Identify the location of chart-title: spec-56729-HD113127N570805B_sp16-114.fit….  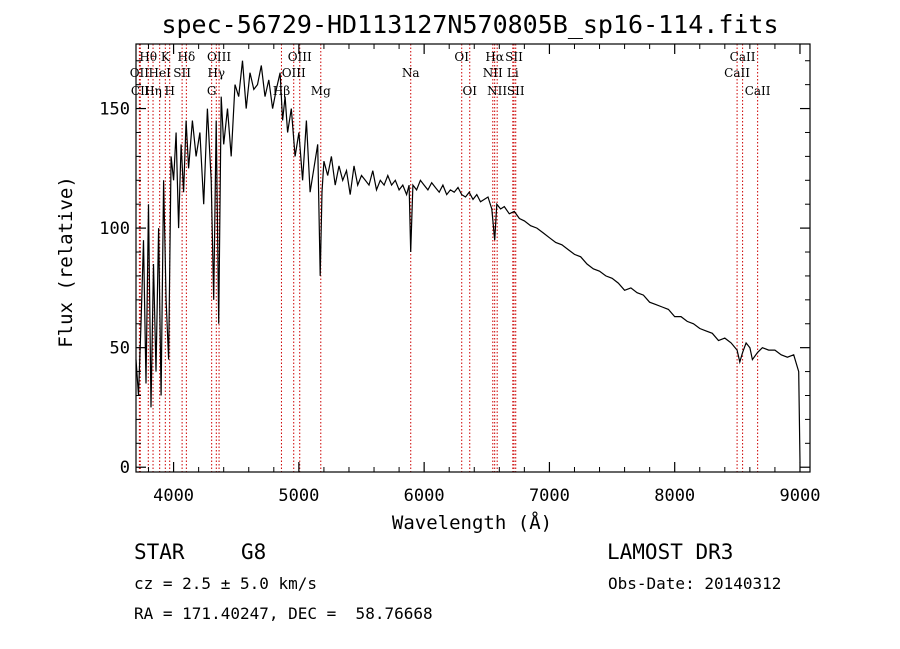
(469, 24).